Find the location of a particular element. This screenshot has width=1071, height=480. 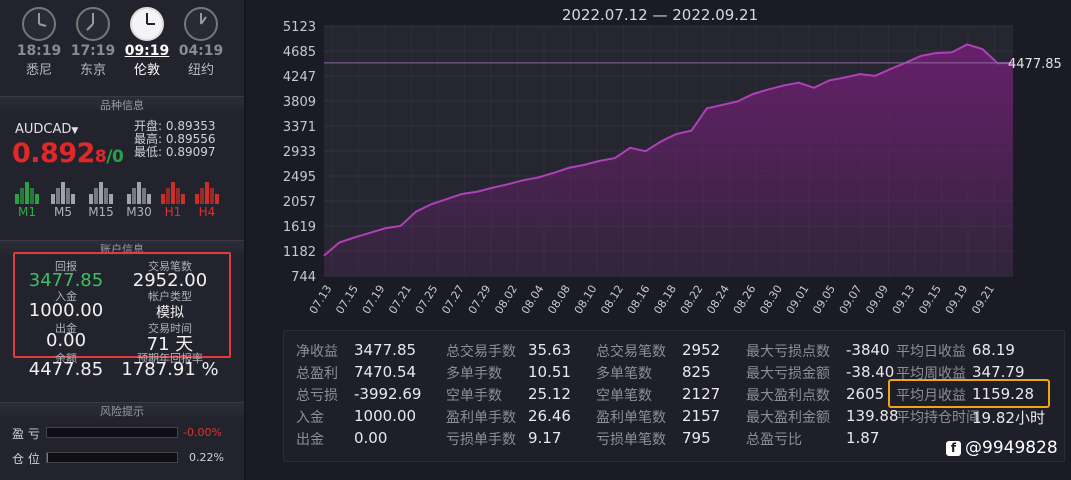

x-tick-label: 08.08 is located at coordinates (559, 298).